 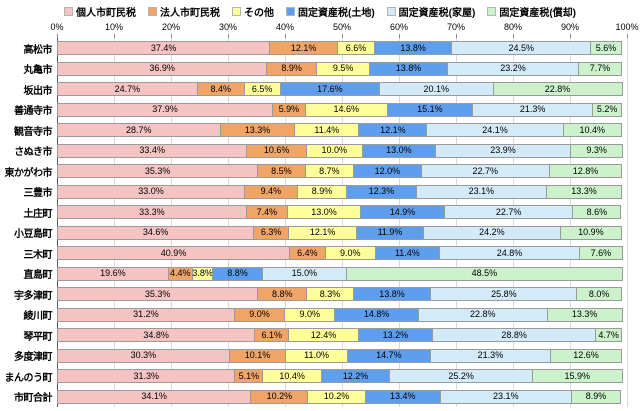 I want to click on bar-segment-value: 10.6%, so click(x=276, y=150).